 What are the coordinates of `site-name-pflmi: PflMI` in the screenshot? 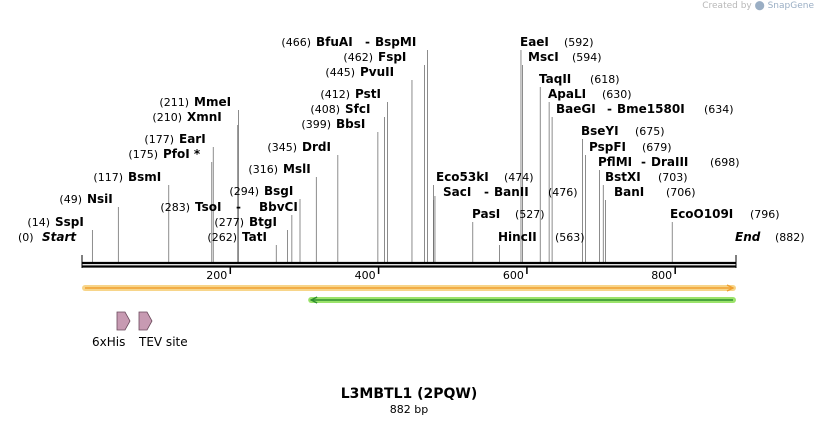 It's located at (615, 162).